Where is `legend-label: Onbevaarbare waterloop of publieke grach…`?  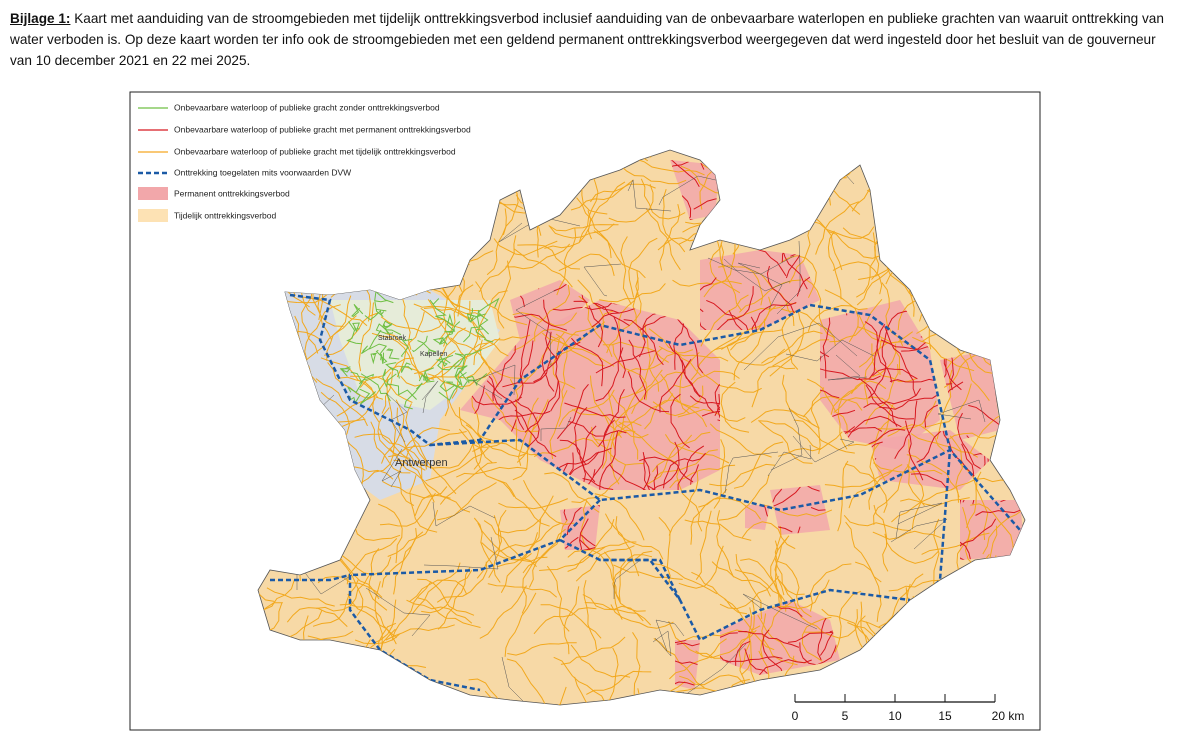 legend-label: Onbevaarbare waterloop of publieke grach… is located at coordinates (307, 107).